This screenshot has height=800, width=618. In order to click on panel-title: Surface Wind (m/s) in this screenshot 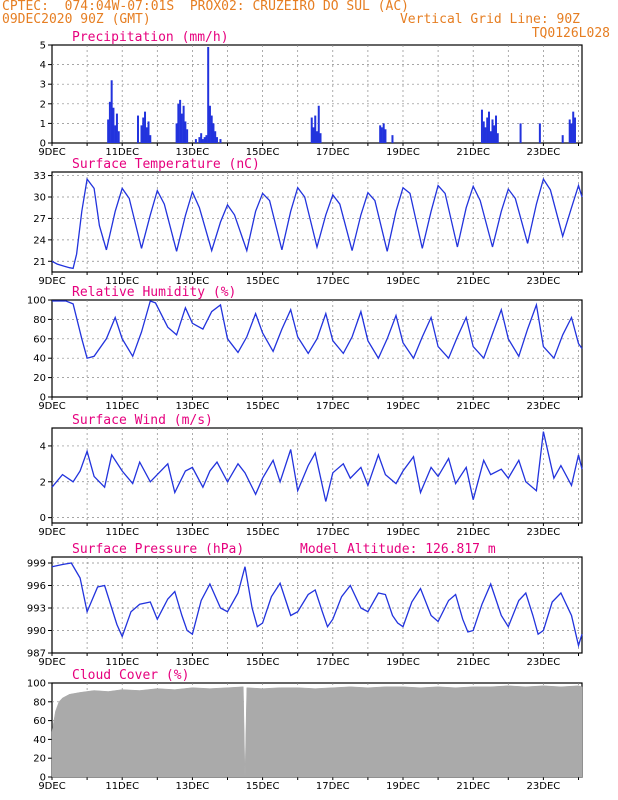, I will do `click(142, 420)`.